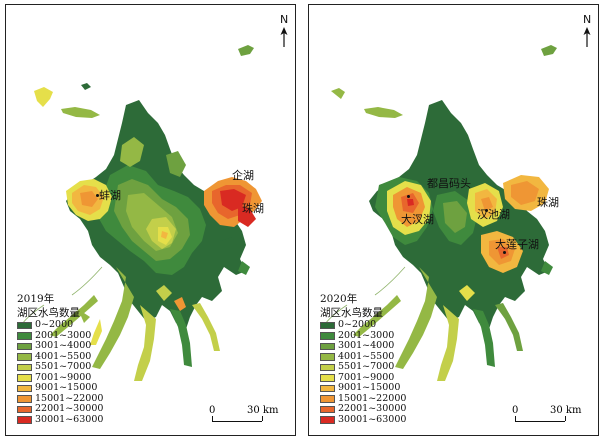 The height and width of the screenshot is (440, 602). Describe the element at coordinates (110, 195) in the screenshot. I see `lake-label: 蚌湖` at that location.